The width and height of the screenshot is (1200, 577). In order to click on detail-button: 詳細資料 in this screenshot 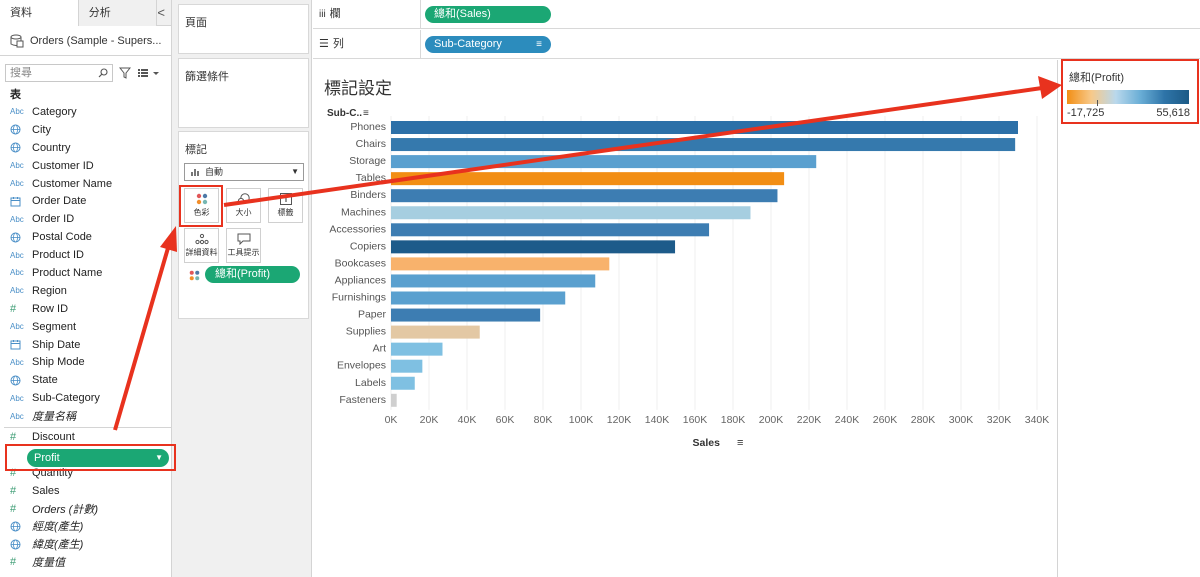, I will do `click(201, 245)`.